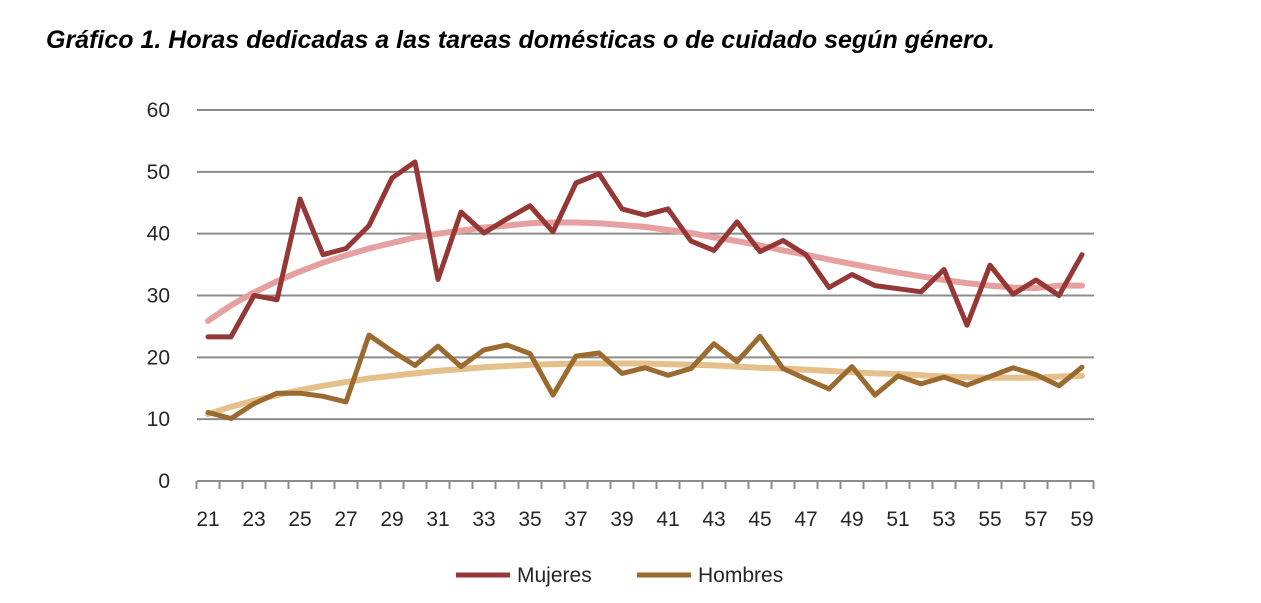 Image resolution: width=1261 pixels, height=603 pixels. Describe the element at coordinates (207, 519) in the screenshot. I see `x-tick-label: 21` at that location.